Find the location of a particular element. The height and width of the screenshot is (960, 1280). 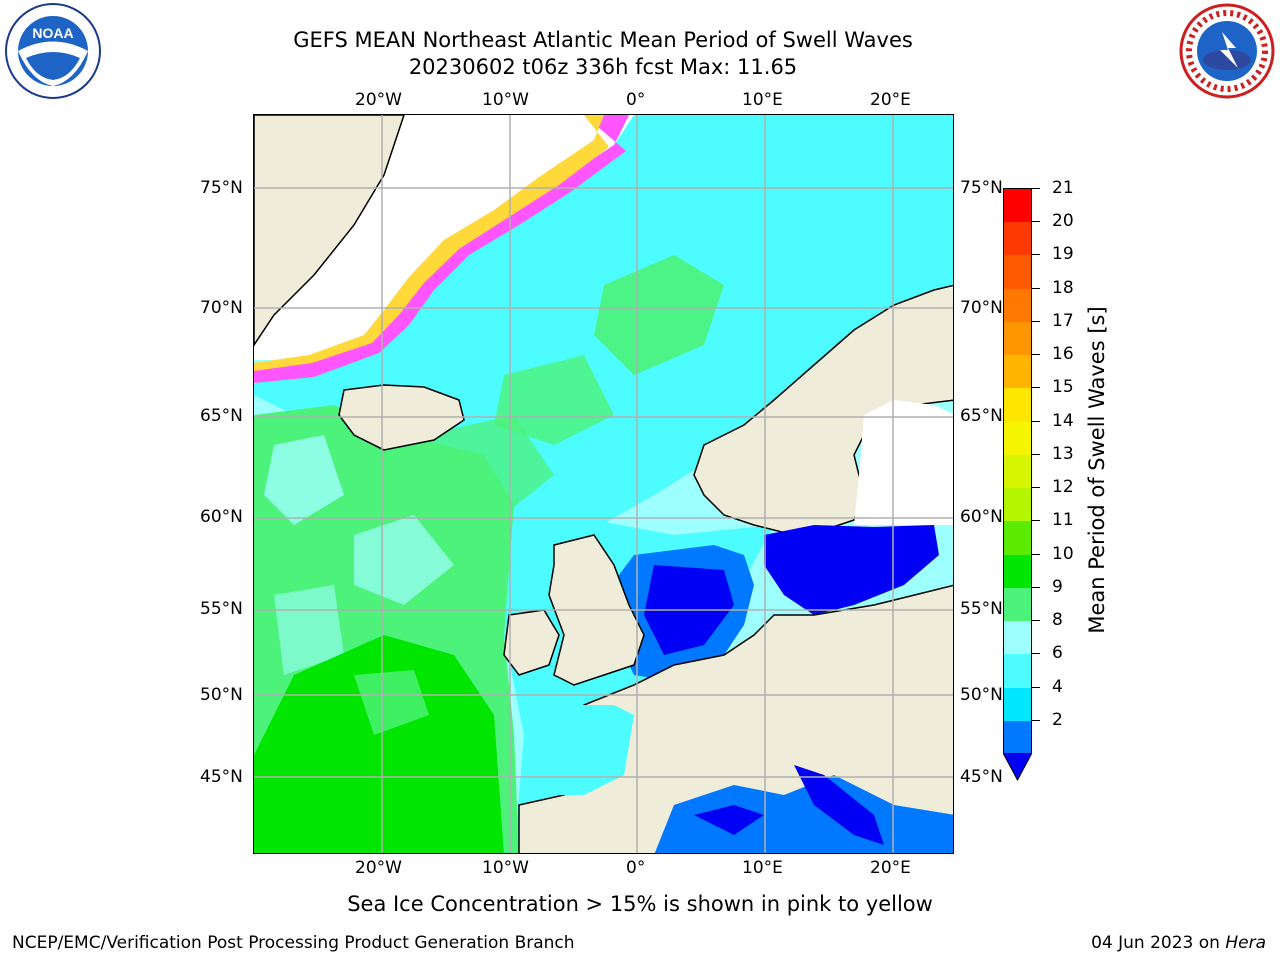

colorbar-tick-label: 12 is located at coordinates (1063, 487).